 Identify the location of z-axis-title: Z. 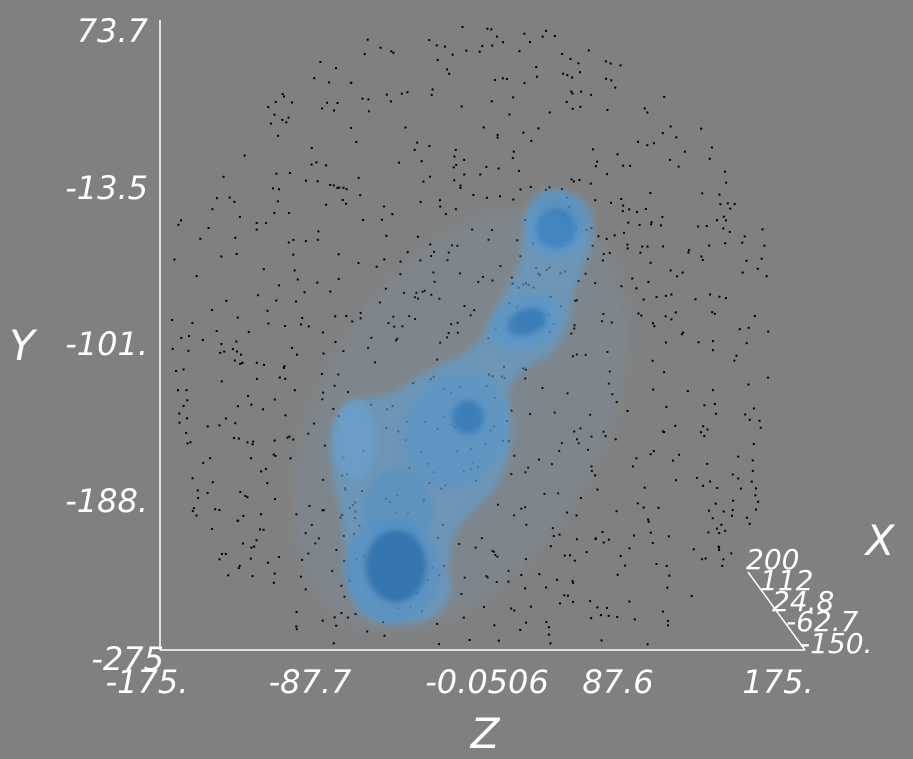
(485, 733).